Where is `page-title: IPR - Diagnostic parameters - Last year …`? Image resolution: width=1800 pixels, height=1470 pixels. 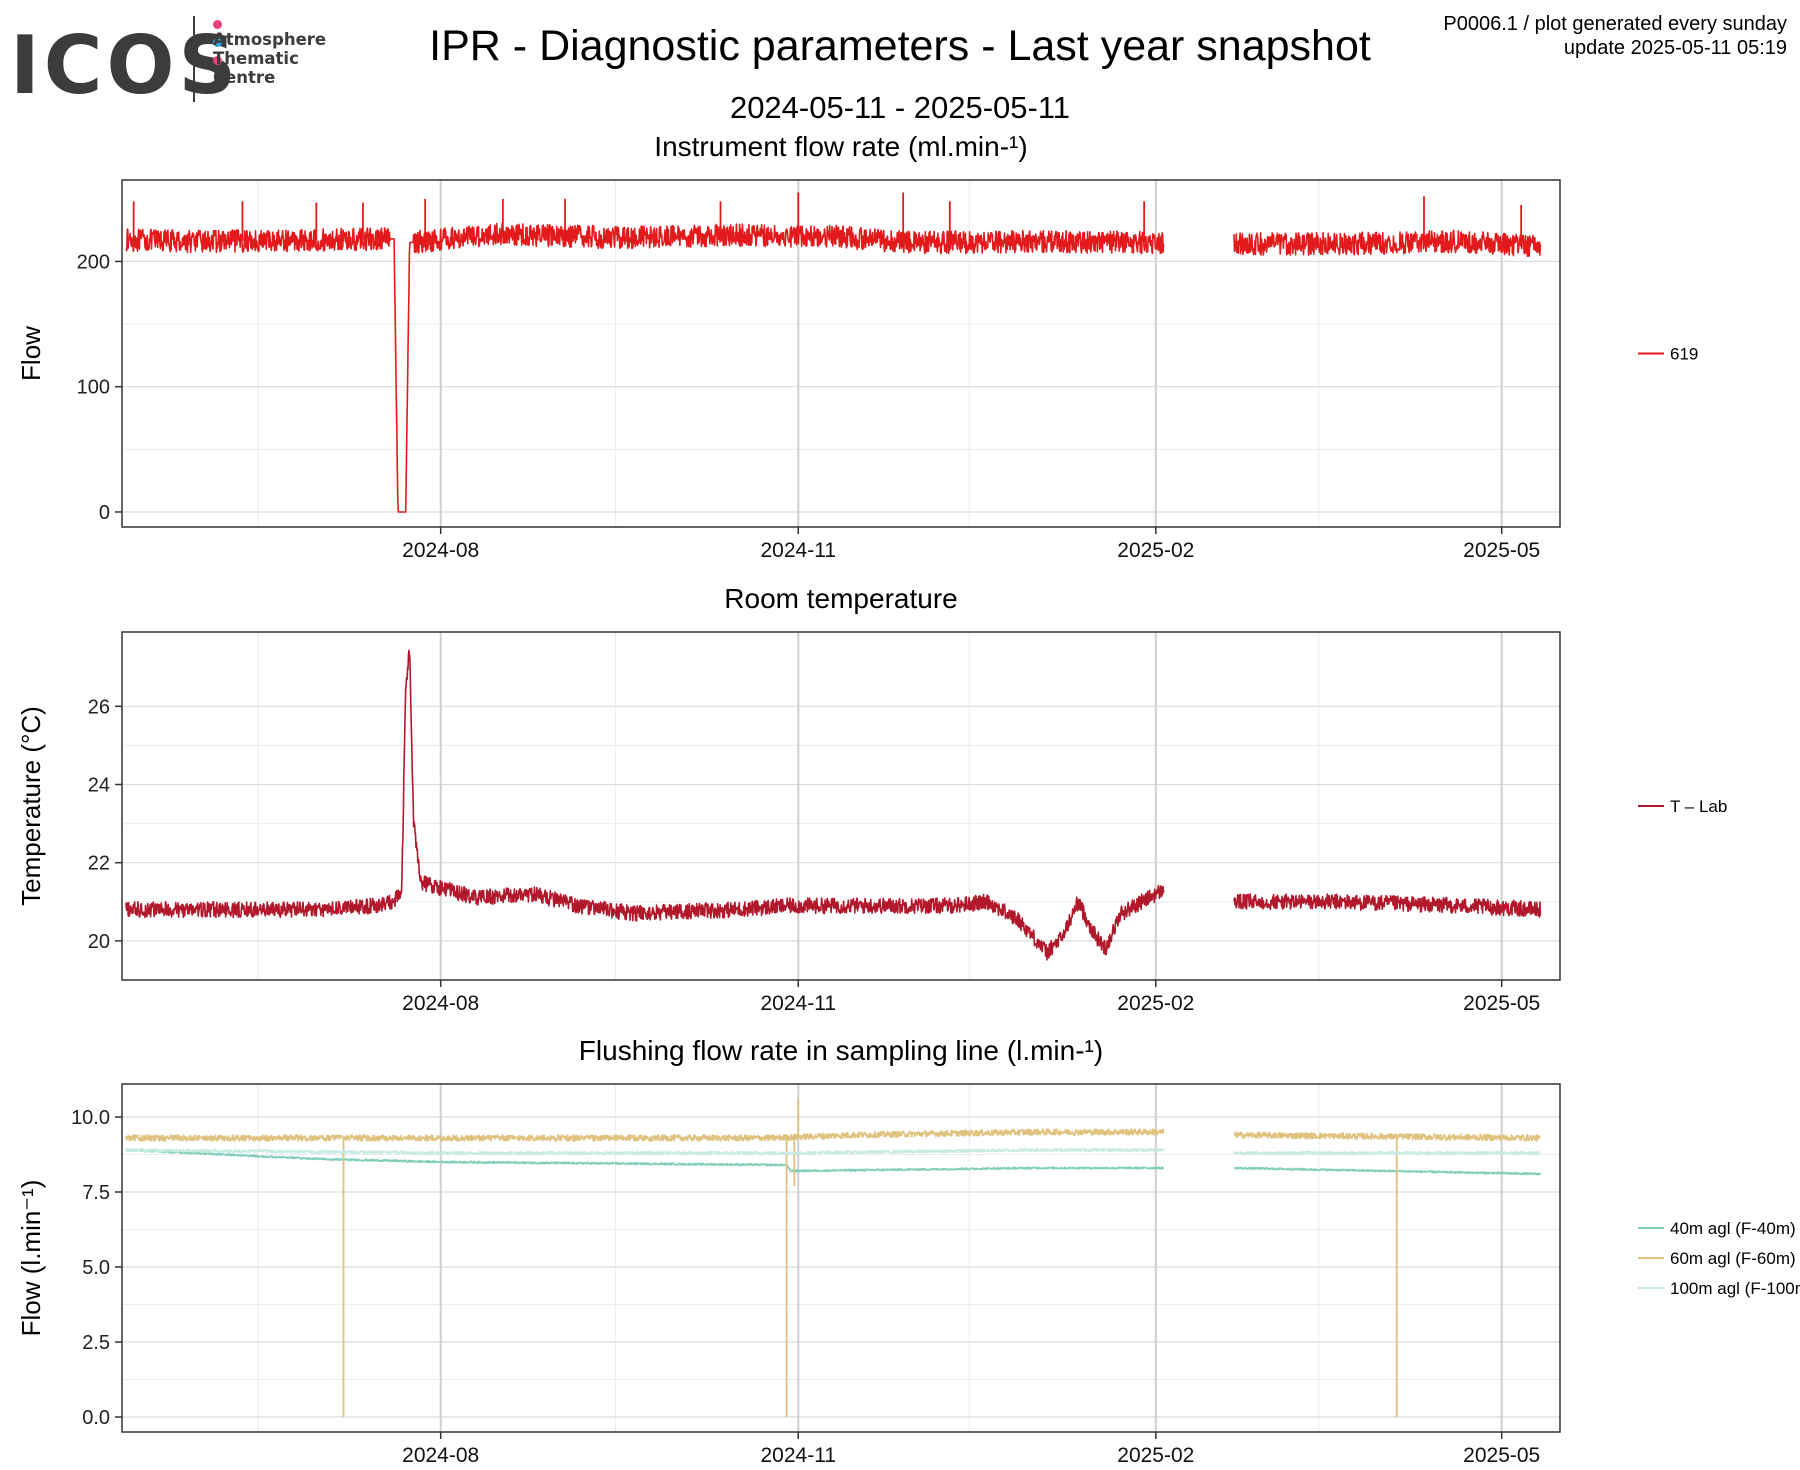
page-title: IPR - Diagnostic parameters - Last year … is located at coordinates (900, 46).